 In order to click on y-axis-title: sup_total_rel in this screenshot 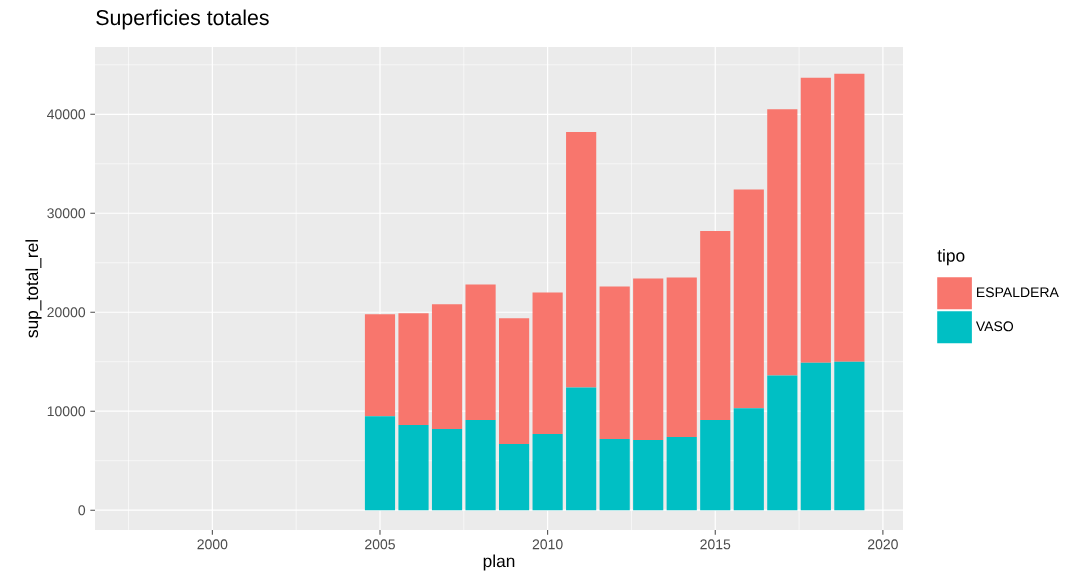, I will do `click(33, 289)`.